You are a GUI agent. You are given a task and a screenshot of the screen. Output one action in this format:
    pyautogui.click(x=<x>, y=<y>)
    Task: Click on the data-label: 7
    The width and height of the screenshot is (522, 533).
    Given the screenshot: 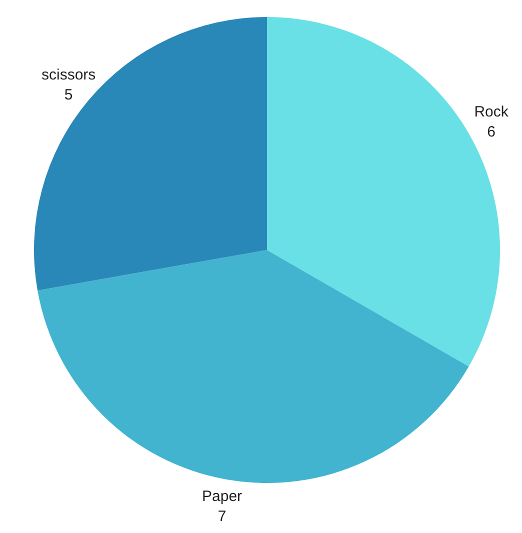 What is the action you would take?
    pyautogui.click(x=222, y=517)
    